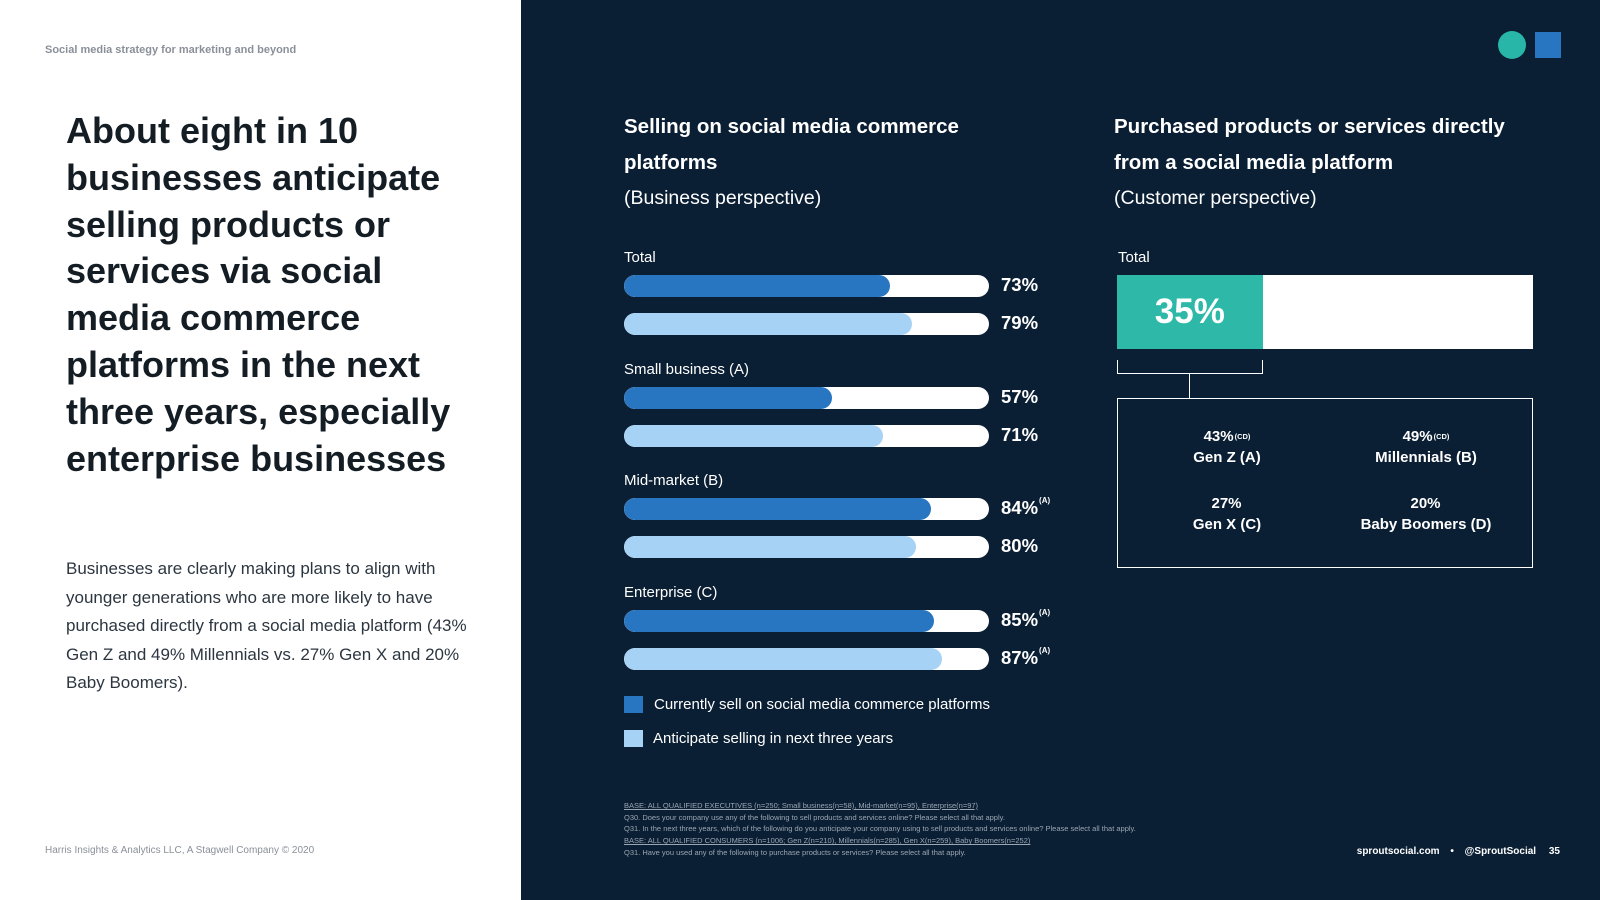 The width and height of the screenshot is (1600, 900). I want to click on customer-total-value: 35%, so click(1189, 311).